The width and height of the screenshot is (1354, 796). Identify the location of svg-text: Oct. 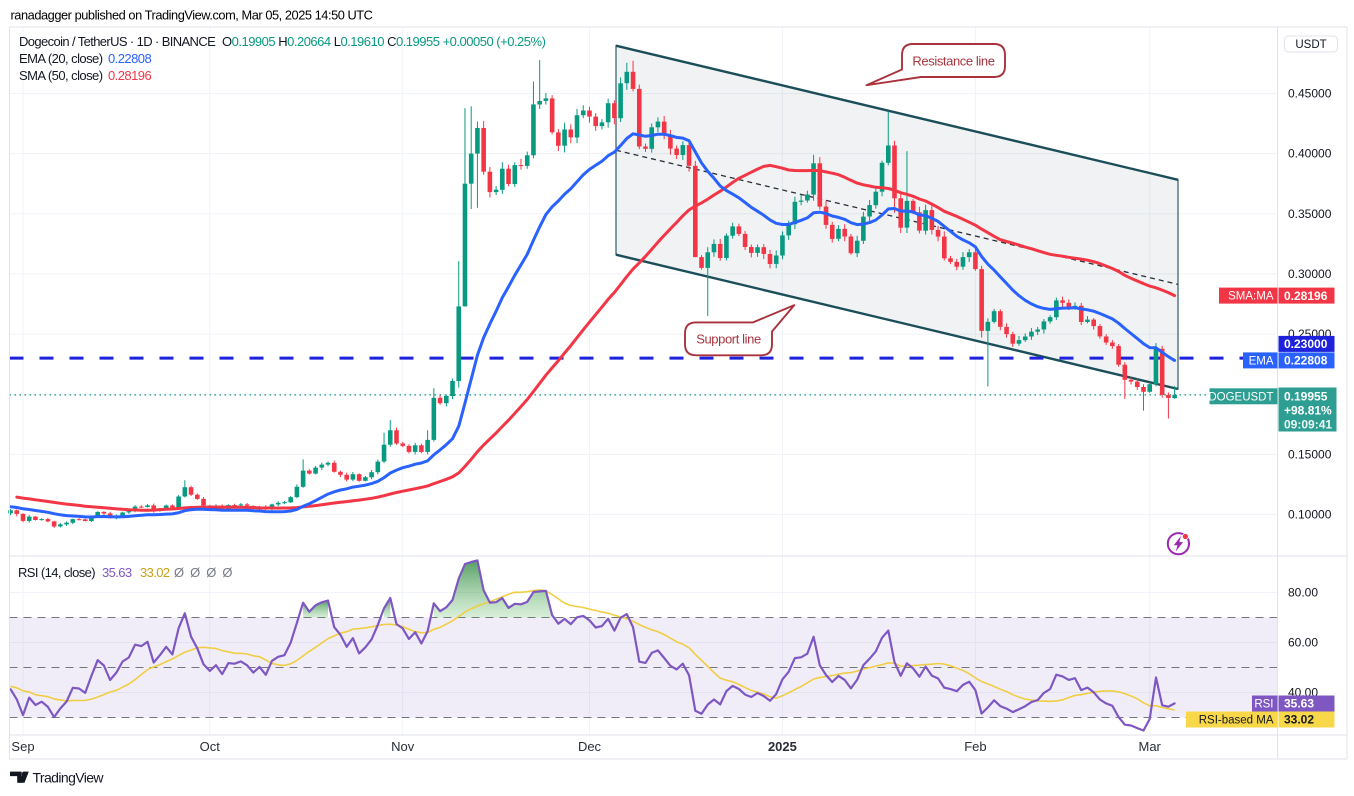
(210, 746).